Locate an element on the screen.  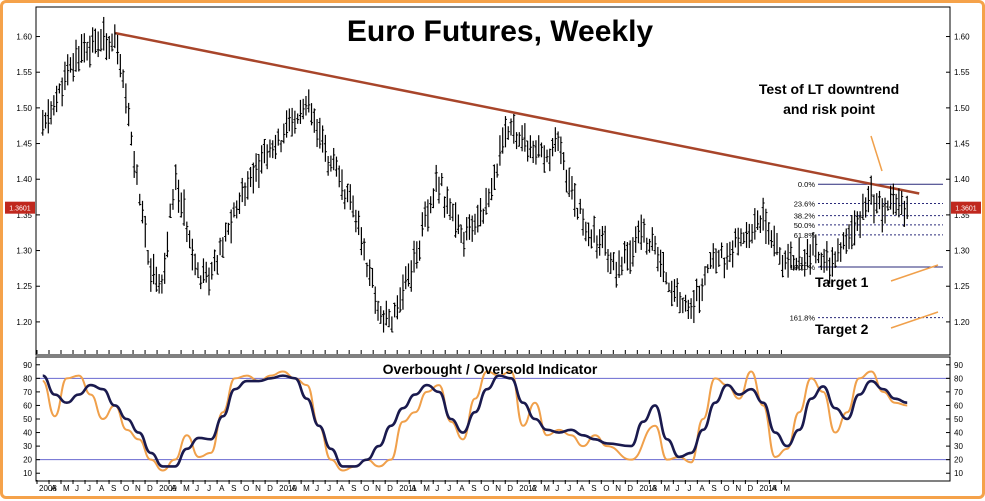
price-tick-label-right: 1.50 is located at coordinates (962, 108).